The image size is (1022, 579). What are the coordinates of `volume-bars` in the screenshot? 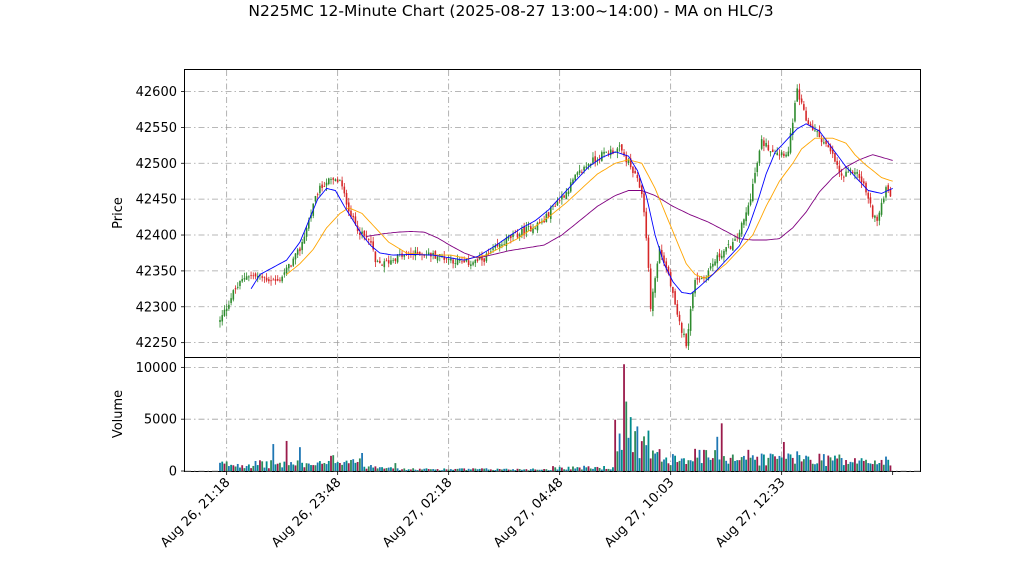 It's located at (555, 417).